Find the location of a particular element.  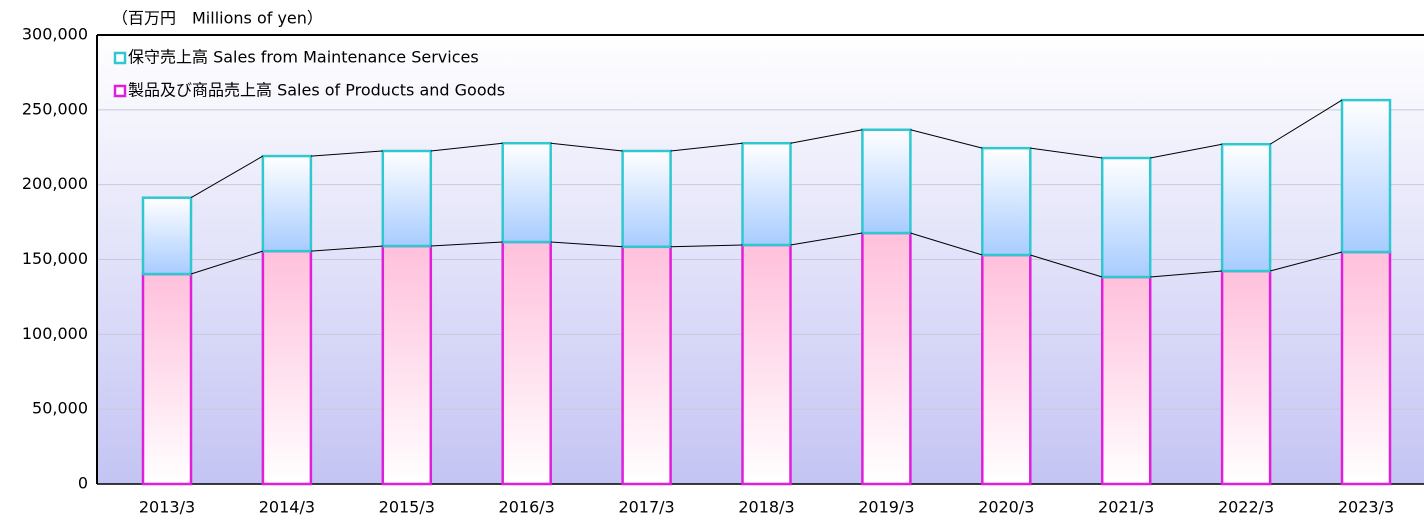

x-tick-label: 2016/3 is located at coordinates (527, 507).